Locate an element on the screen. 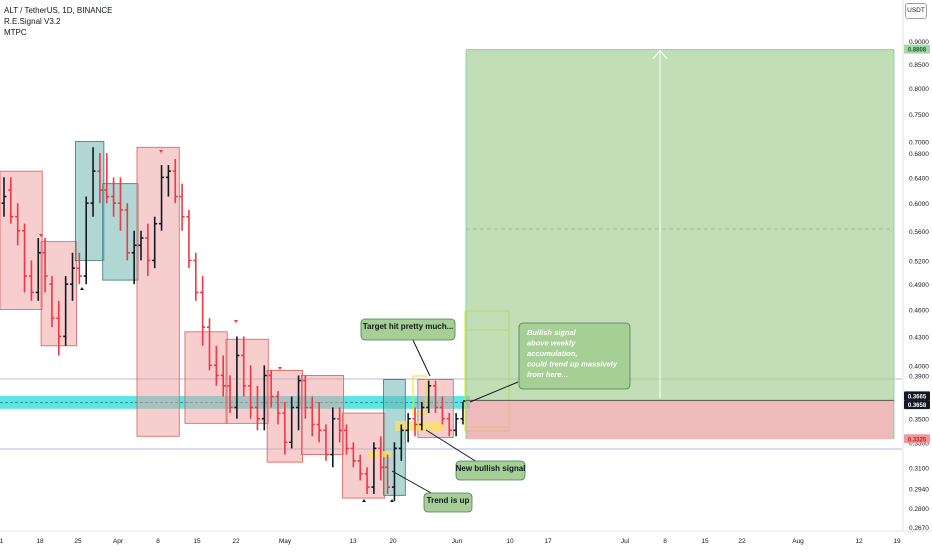  bull-zone is located at coordinates (120, 232).